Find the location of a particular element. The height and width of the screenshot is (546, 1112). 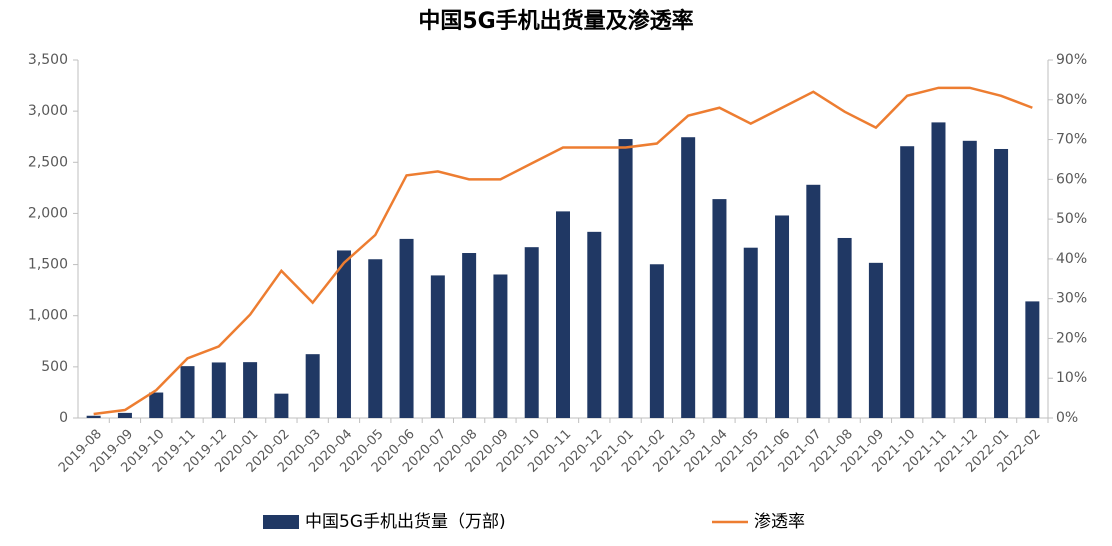

legend-swatch is located at coordinates (281, 522).